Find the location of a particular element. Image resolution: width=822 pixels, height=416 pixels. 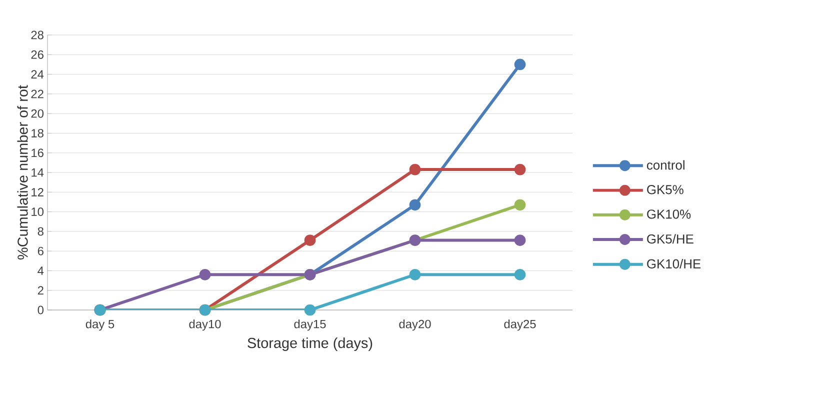

y-tick-label: 2 is located at coordinates (41, 290).